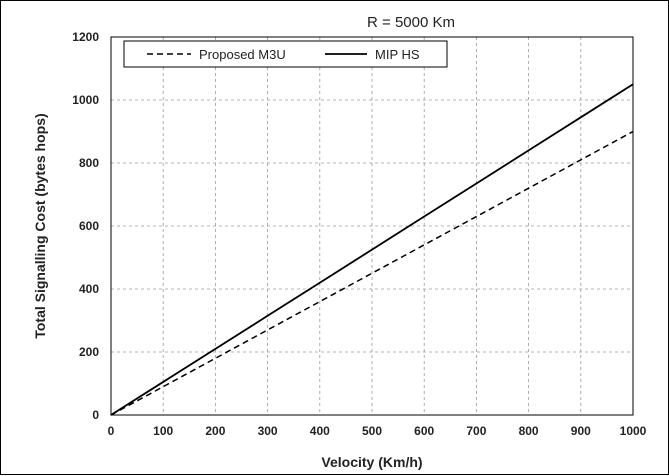 The height and width of the screenshot is (476, 669). What do you see at coordinates (372, 431) in the screenshot?
I see `x-tick-label: 500` at bounding box center [372, 431].